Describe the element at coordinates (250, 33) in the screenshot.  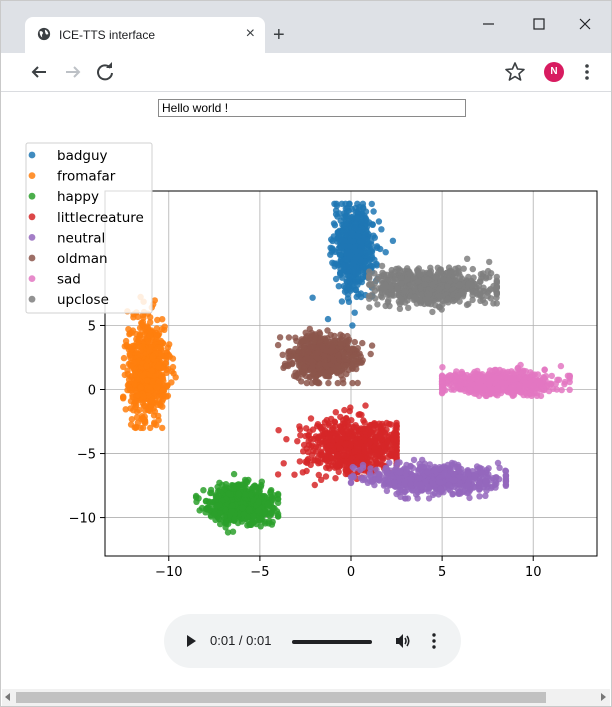
I see `close-icon: ×` at that location.